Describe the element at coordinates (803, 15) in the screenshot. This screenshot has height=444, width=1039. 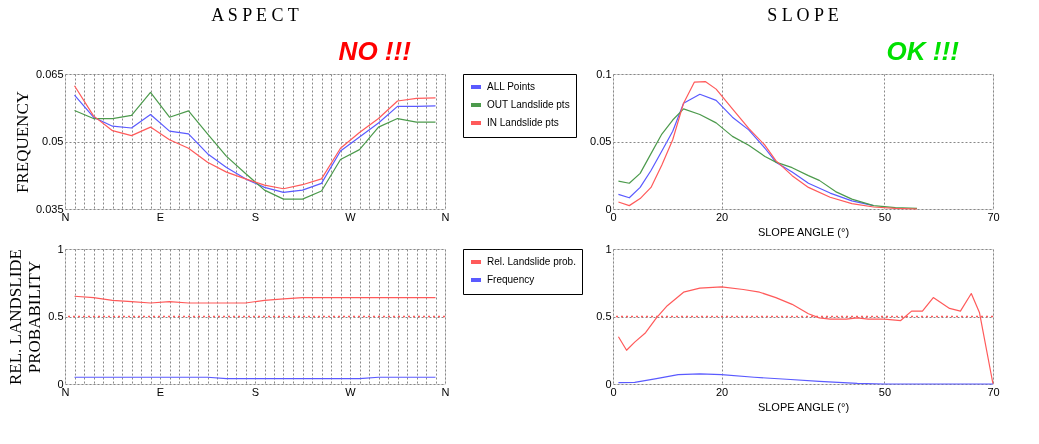
I see `chart-title: S L O P E` at that location.